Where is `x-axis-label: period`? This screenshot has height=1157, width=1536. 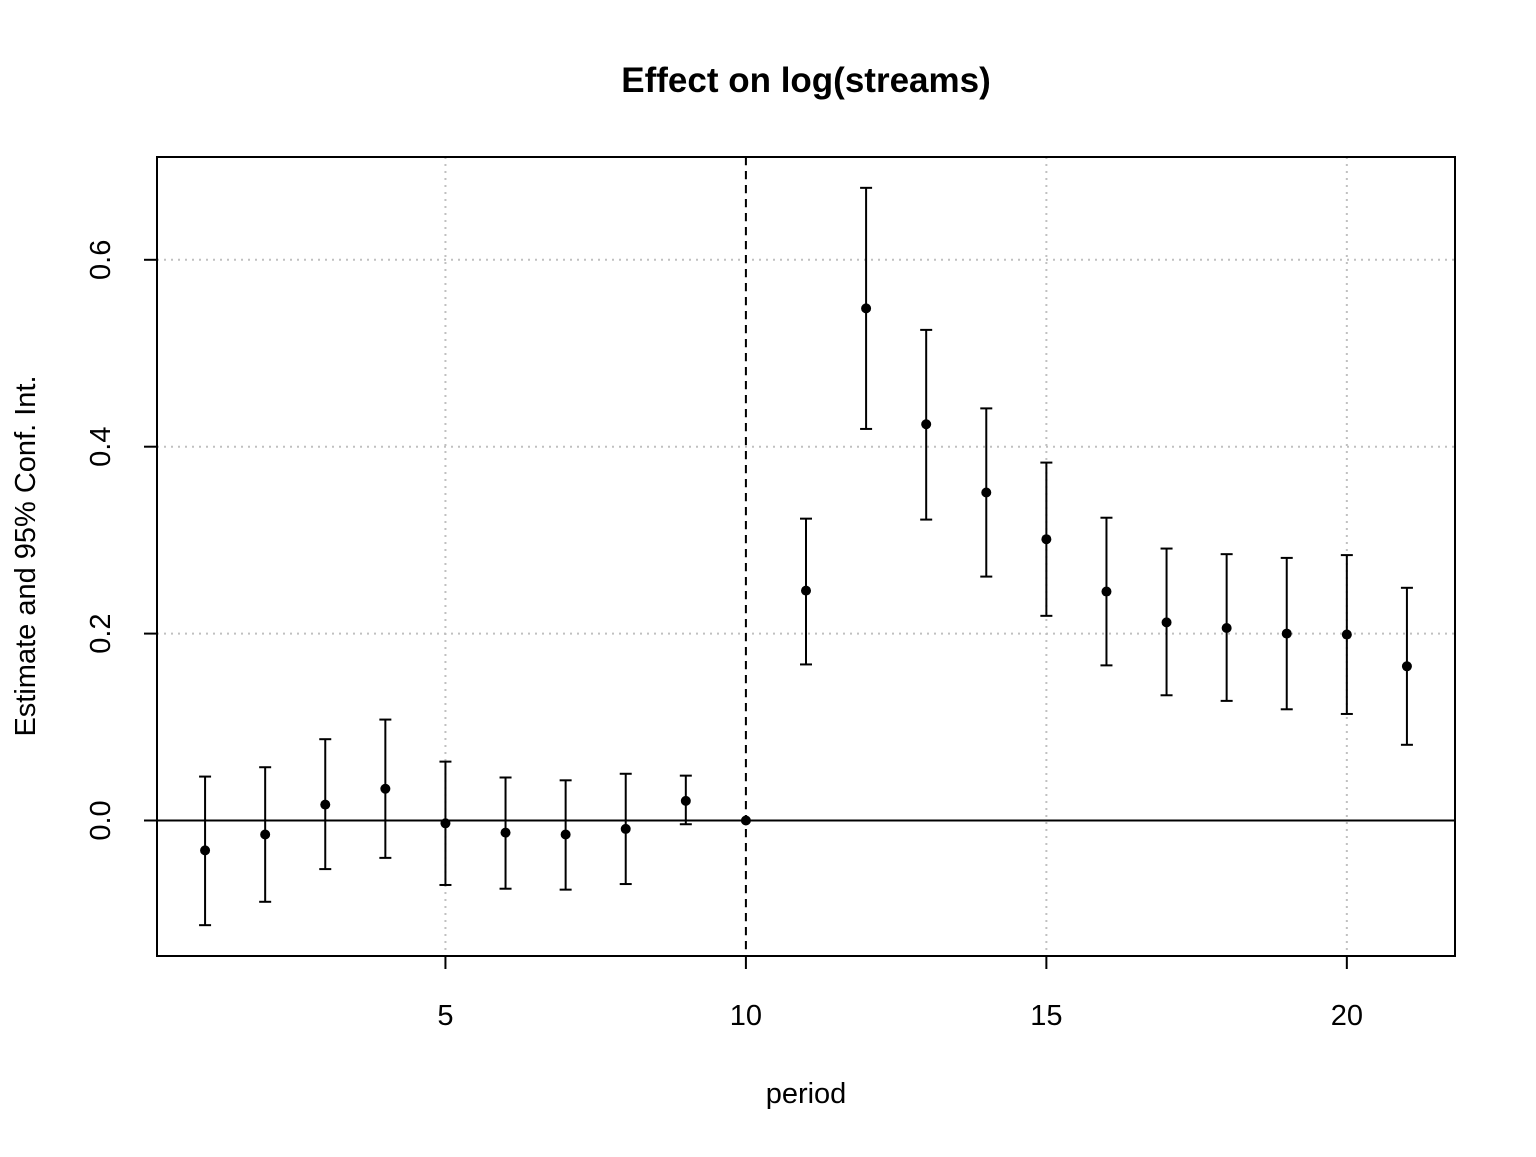
x-axis-label: period is located at coordinates (806, 1094).